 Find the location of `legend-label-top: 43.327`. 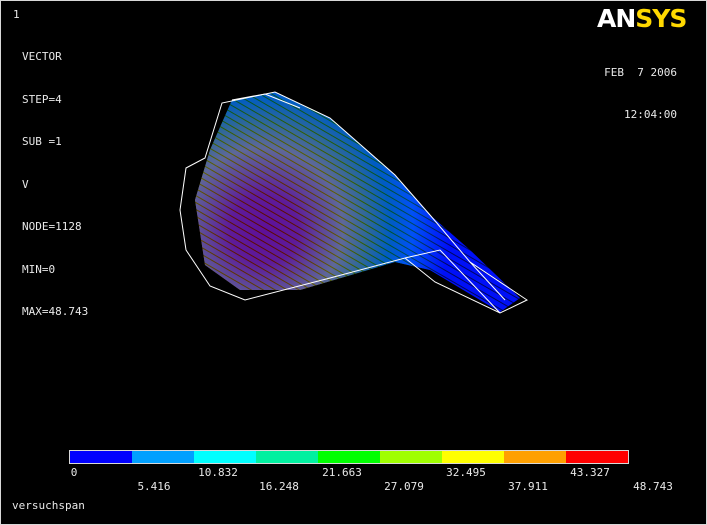

legend-label-top: 43.327 is located at coordinates (590, 472).